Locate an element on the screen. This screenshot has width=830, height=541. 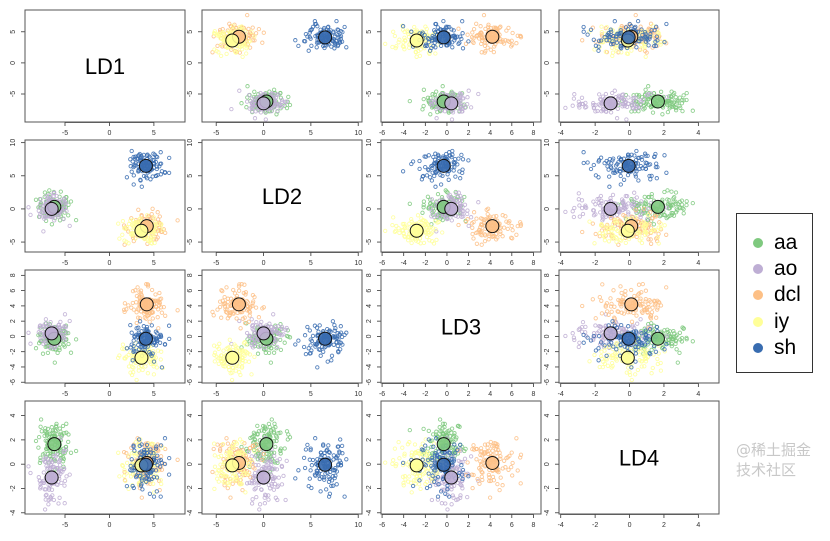
x-tick-label: -6 is located at coordinates (382, 133).